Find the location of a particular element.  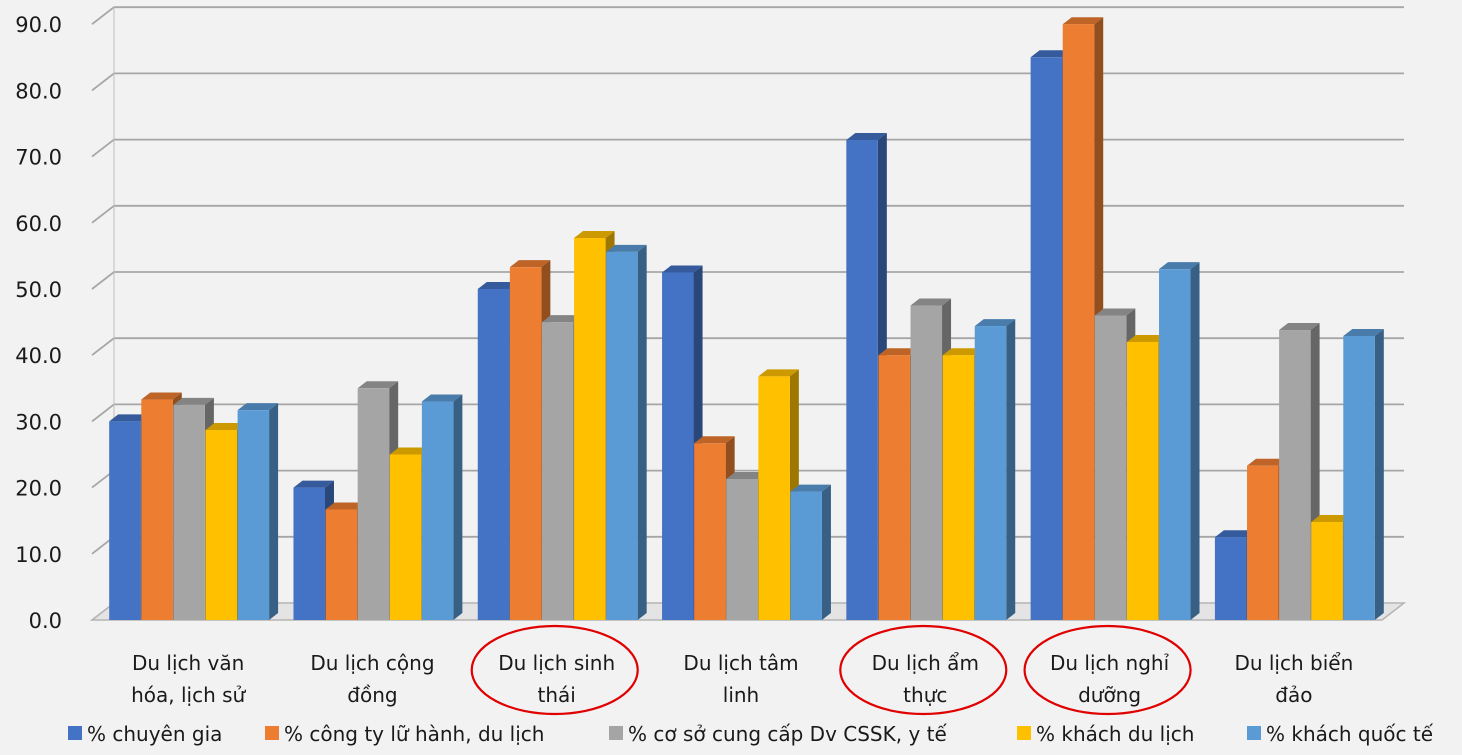

category-label: đồng is located at coordinates (372, 695).